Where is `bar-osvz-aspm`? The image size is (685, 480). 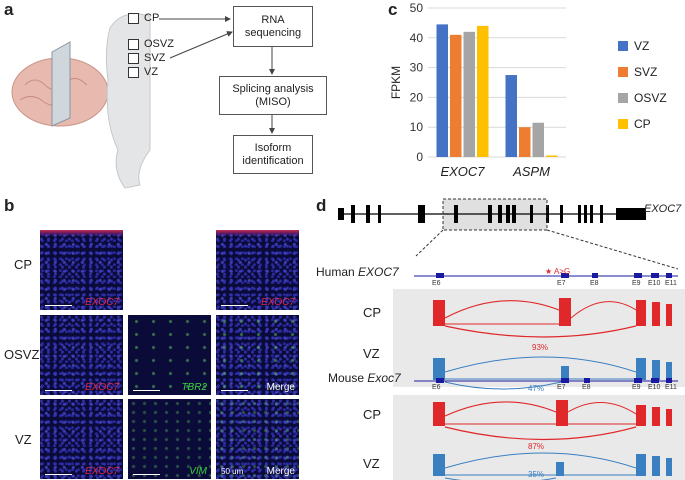
bar-osvz-aspm is located at coordinates (538, 139).